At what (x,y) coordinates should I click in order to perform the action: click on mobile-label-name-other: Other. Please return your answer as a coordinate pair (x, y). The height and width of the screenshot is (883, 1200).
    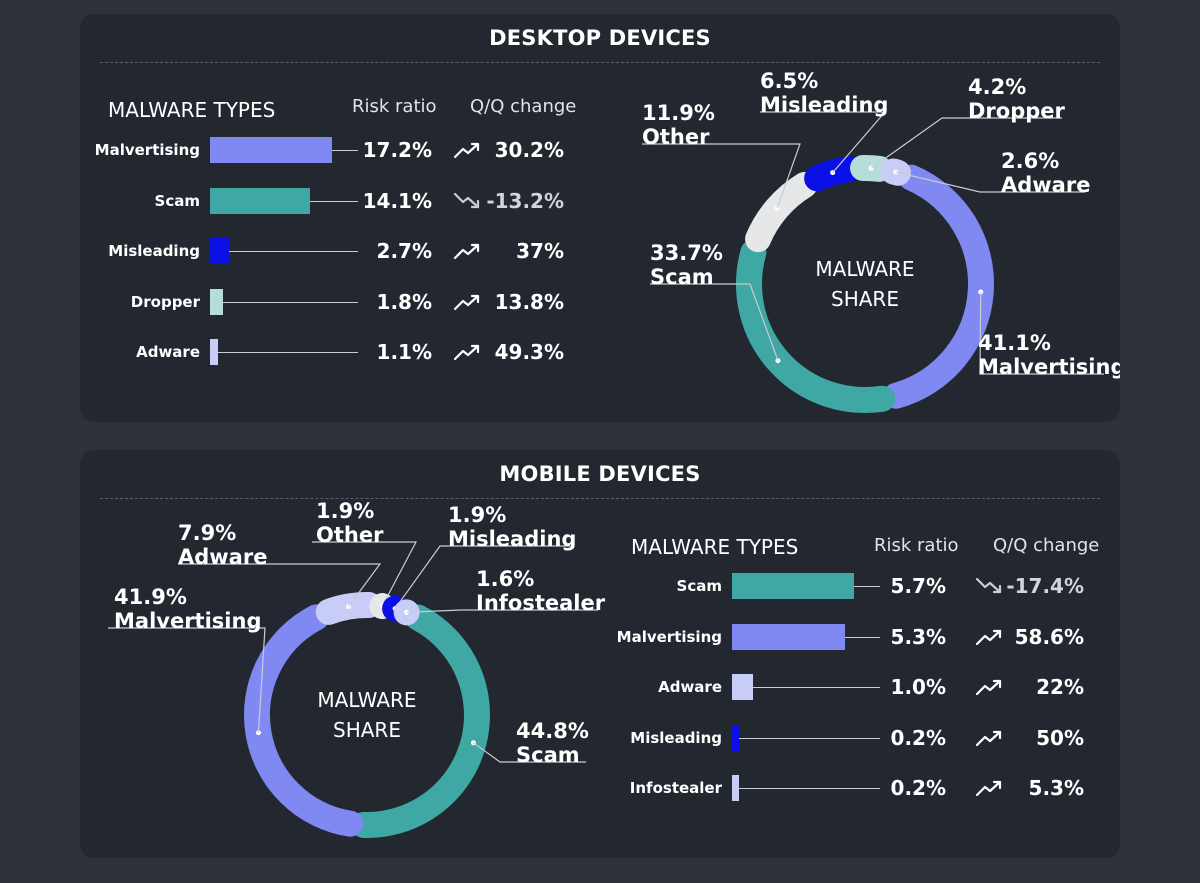
    Looking at the image, I should click on (350, 535).